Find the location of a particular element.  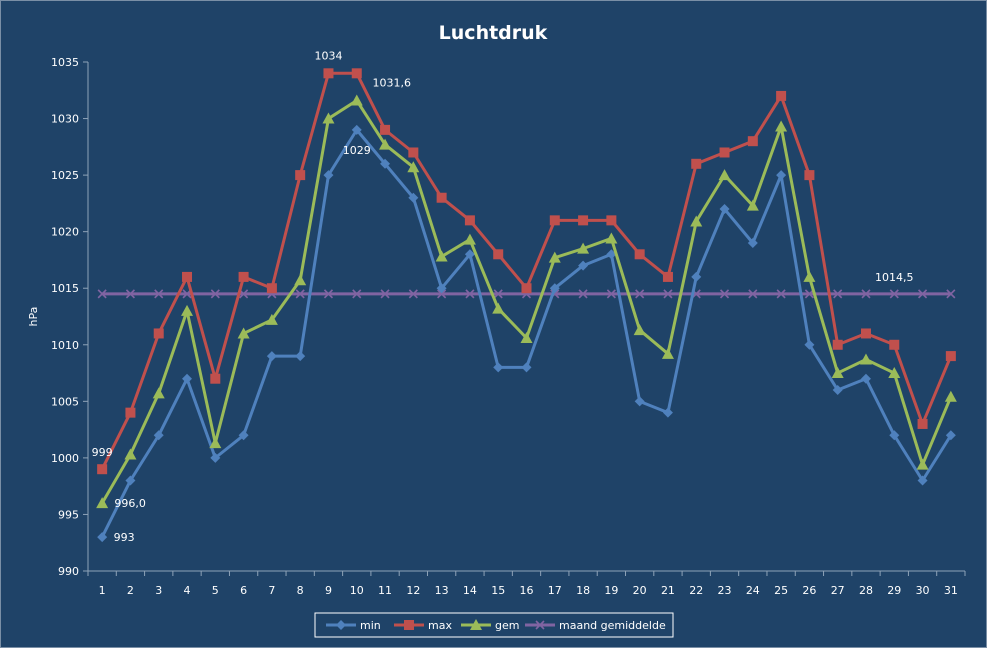

x-tick-label: 14 is located at coordinates (470, 590).